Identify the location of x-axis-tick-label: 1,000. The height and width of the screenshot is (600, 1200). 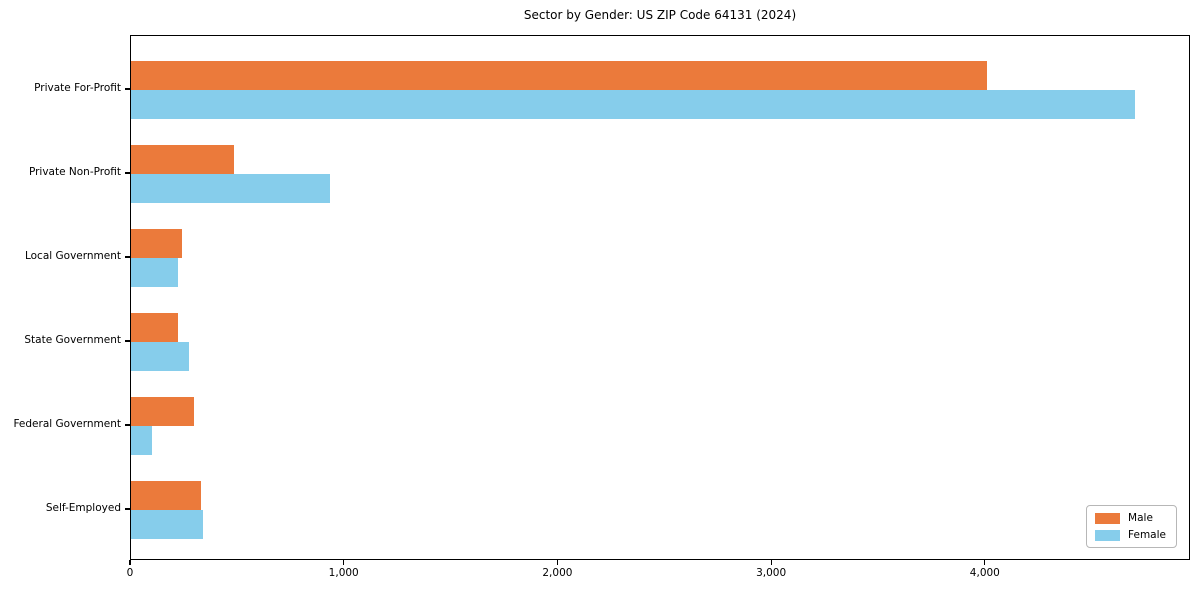
(343, 573).